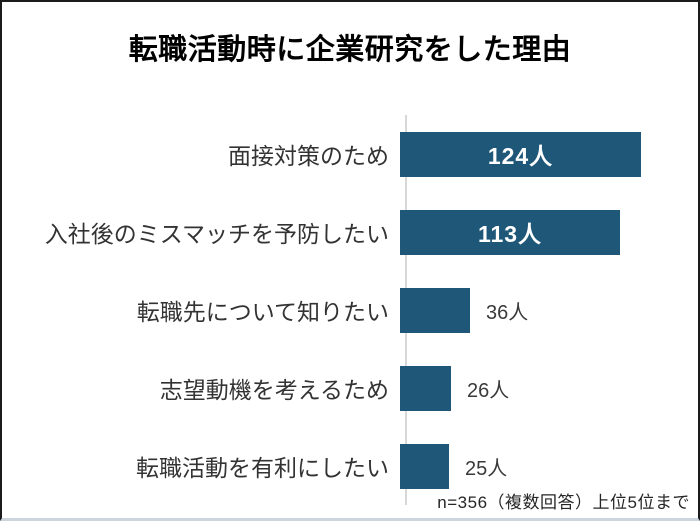  I want to click on value-label: 124人, so click(520, 156).